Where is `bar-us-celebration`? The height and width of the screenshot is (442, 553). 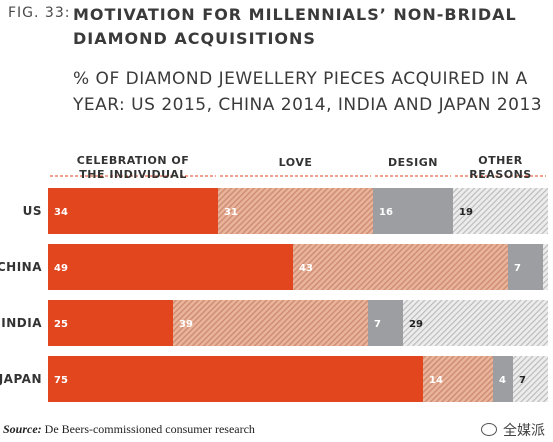 bar-us-celebration is located at coordinates (133, 211).